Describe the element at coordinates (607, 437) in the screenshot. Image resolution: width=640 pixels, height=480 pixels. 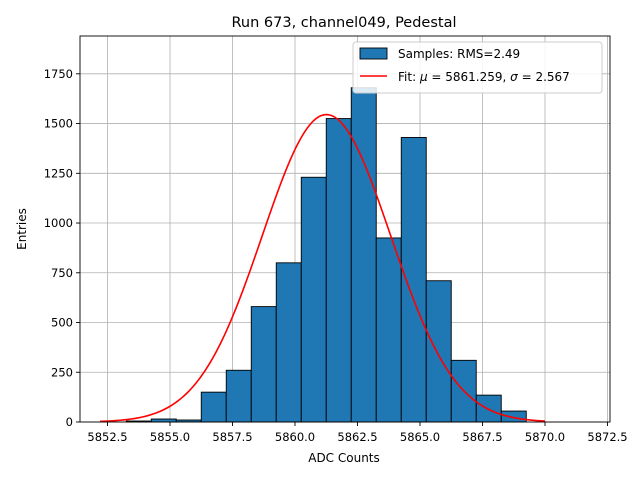
I see `x-tick-label: 5872.5` at that location.